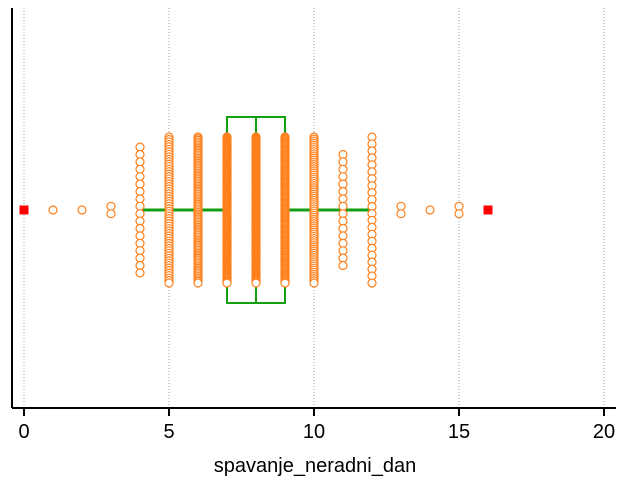 This screenshot has width=620, height=479. I want to click on x-tick-label: 15, so click(459, 432).